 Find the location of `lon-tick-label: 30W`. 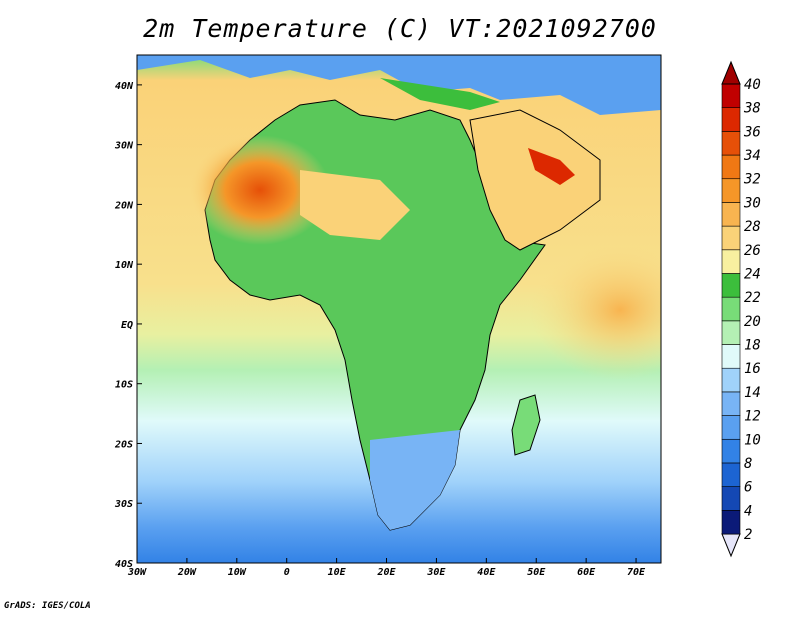

lon-tick-label: 30W is located at coordinates (137, 572).